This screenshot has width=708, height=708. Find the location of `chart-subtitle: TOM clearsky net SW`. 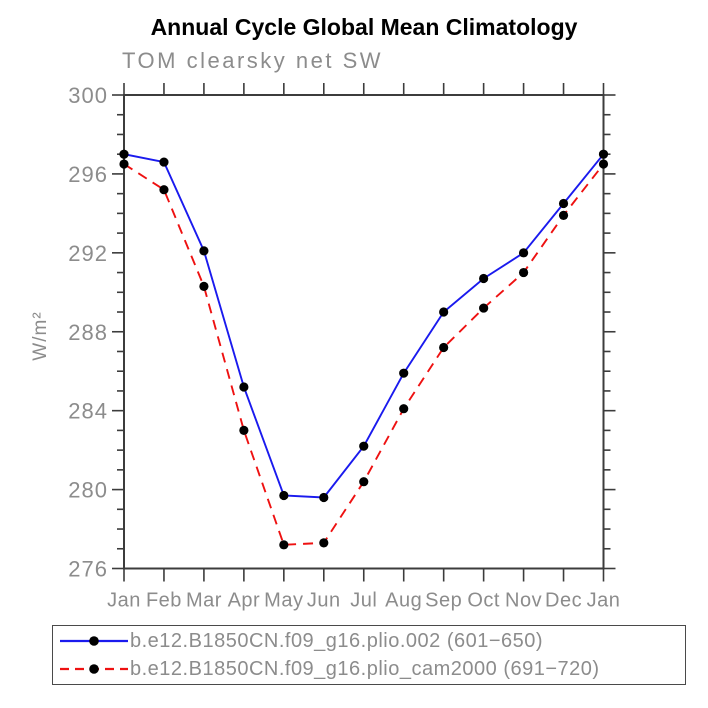

chart-subtitle: TOM clearsky net SW is located at coordinates (253, 60).